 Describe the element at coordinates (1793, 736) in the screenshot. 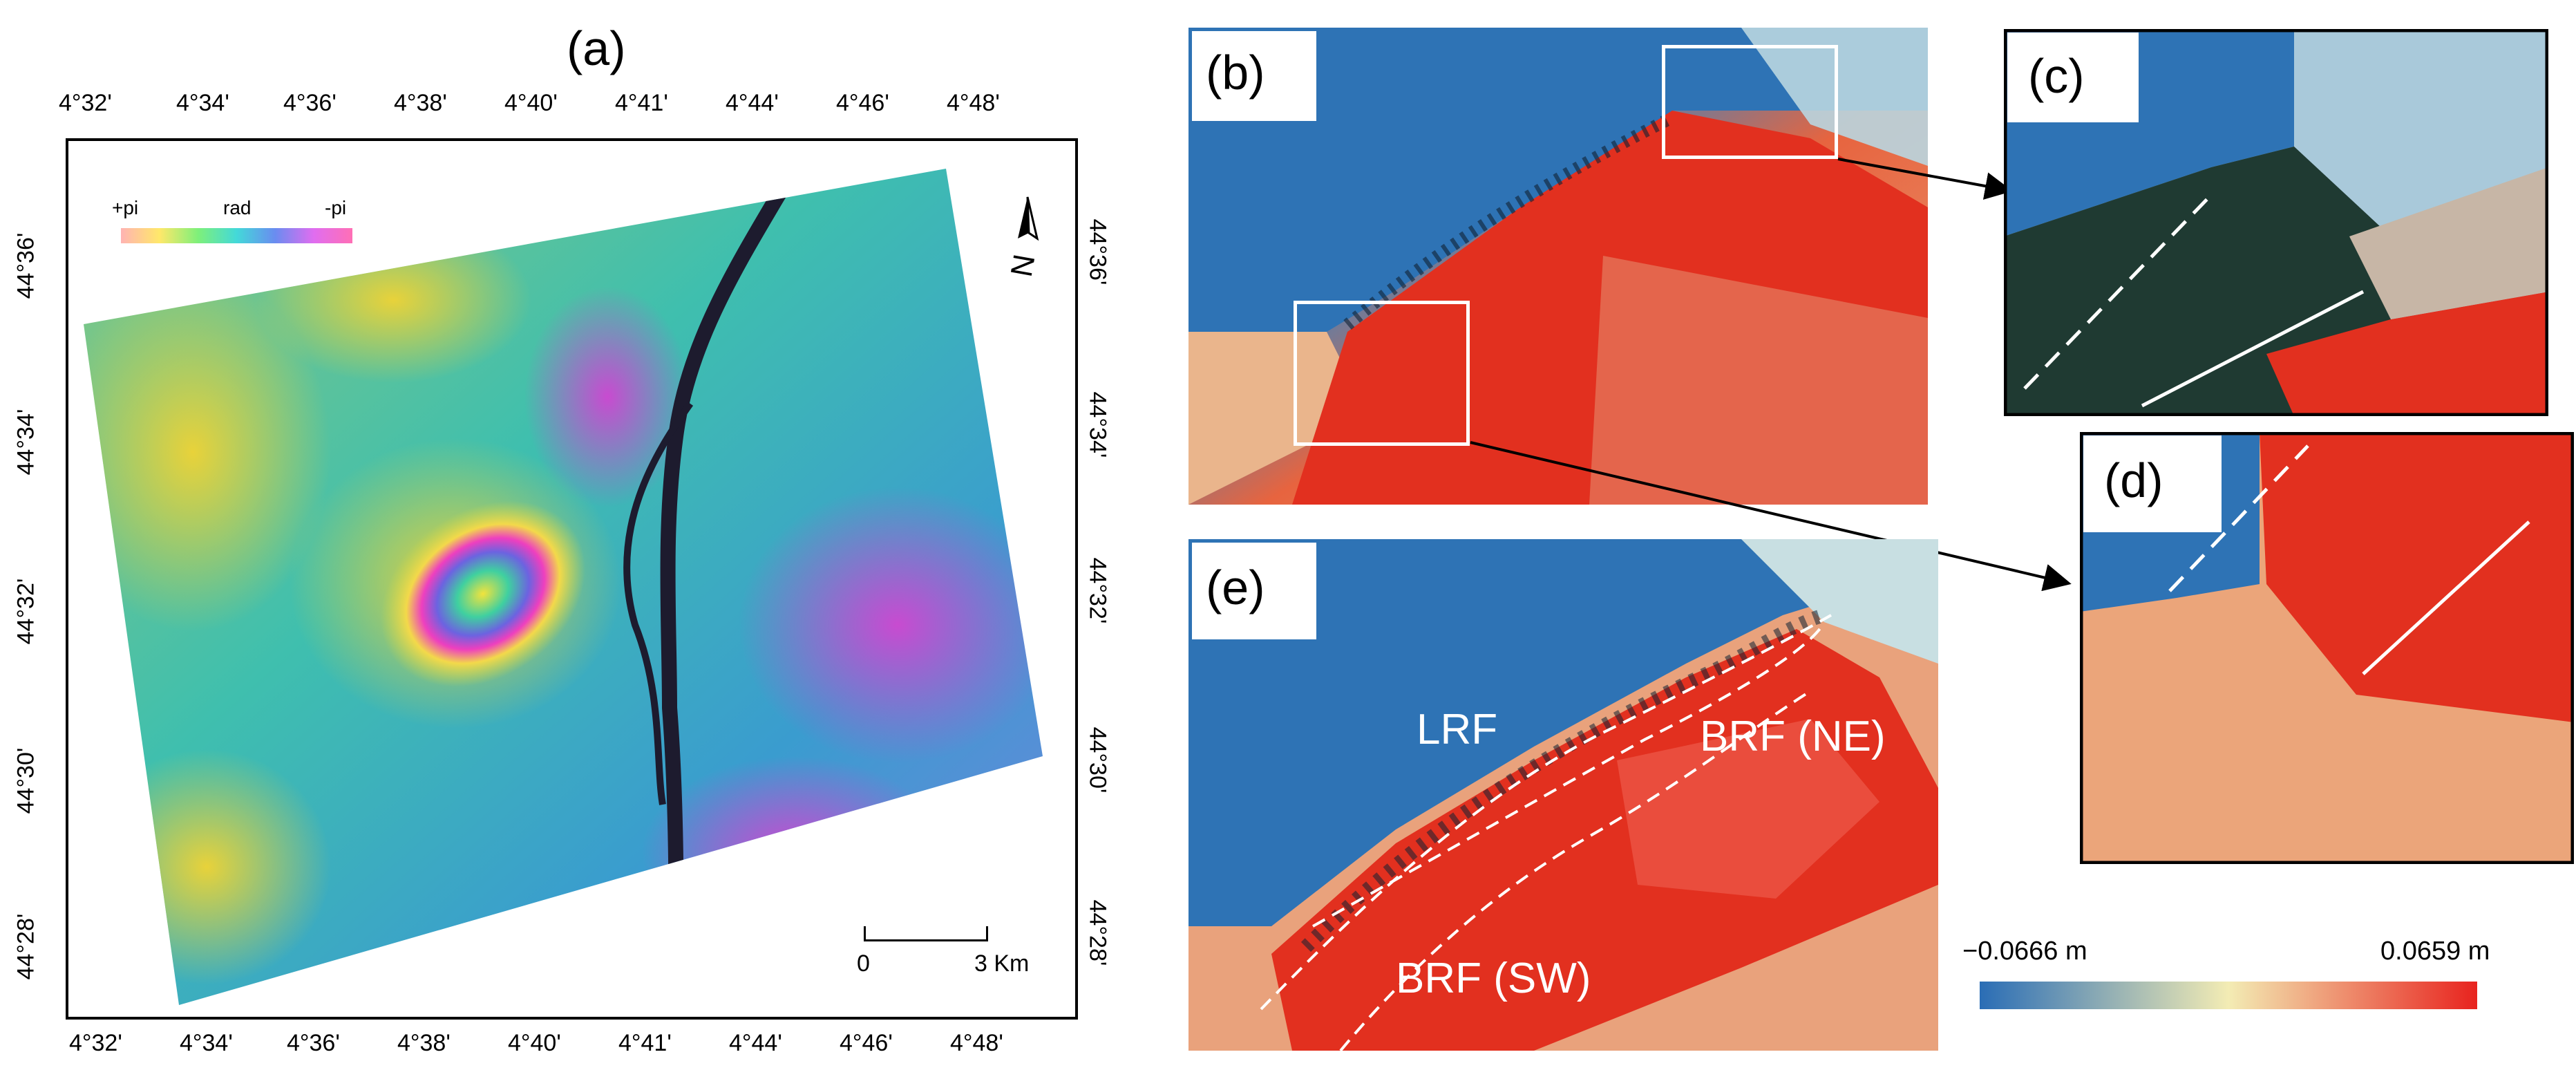

I see `fault-label-brf-ne: BRF (NE)` at that location.